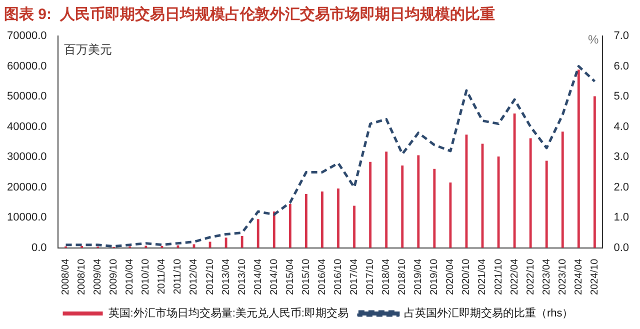  I want to click on y-tick-label: 40000.0, so click(26, 126).